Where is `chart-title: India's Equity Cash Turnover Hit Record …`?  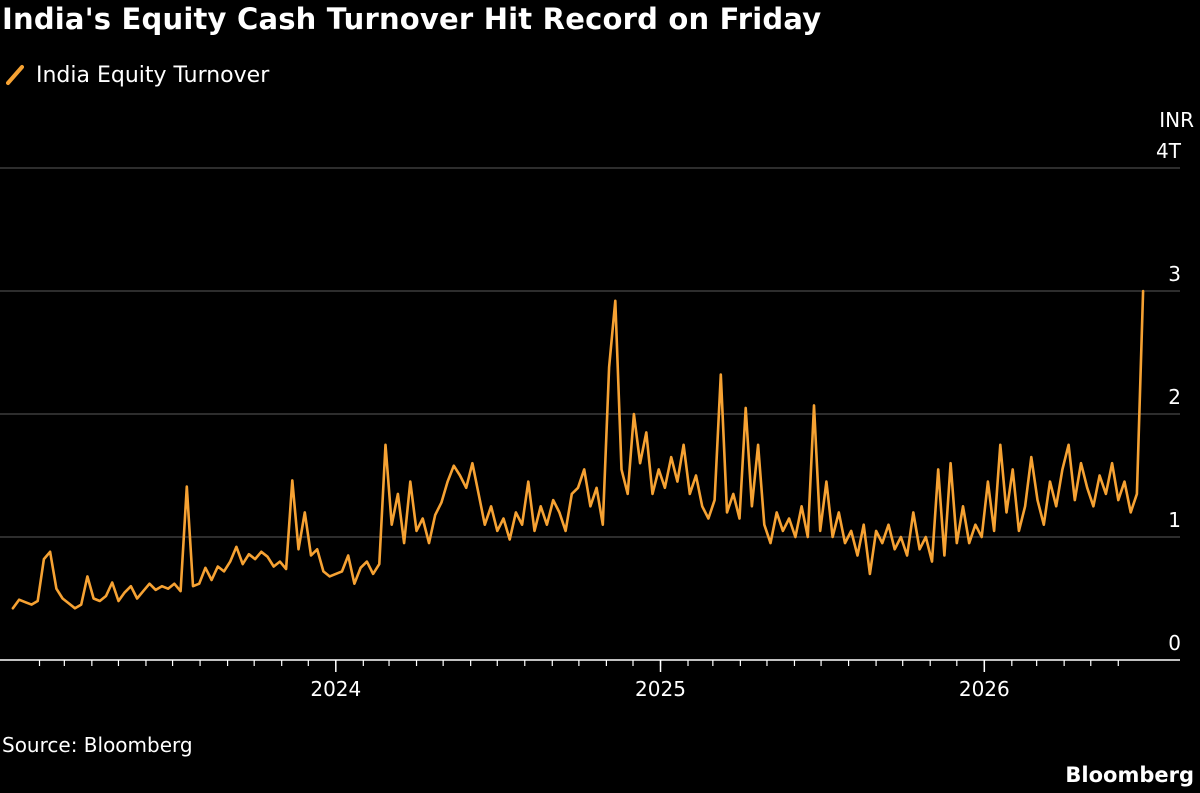 chart-title: India's Equity Cash Turnover Hit Record … is located at coordinates (412, 19).